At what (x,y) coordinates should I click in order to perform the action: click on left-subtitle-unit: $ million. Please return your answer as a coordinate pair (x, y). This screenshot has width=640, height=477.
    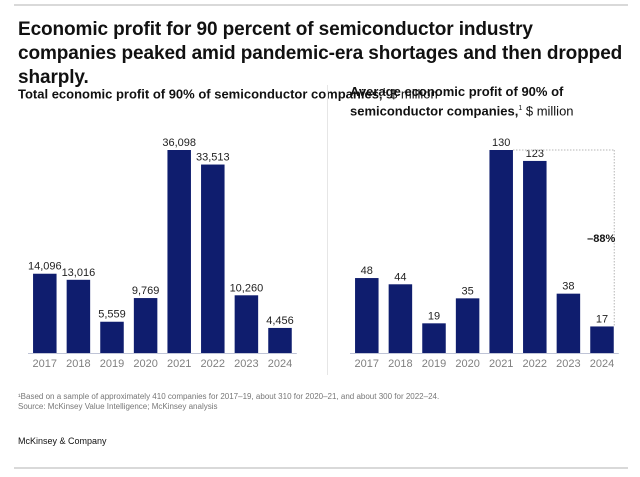
    Looking at the image, I should click on (412, 94).